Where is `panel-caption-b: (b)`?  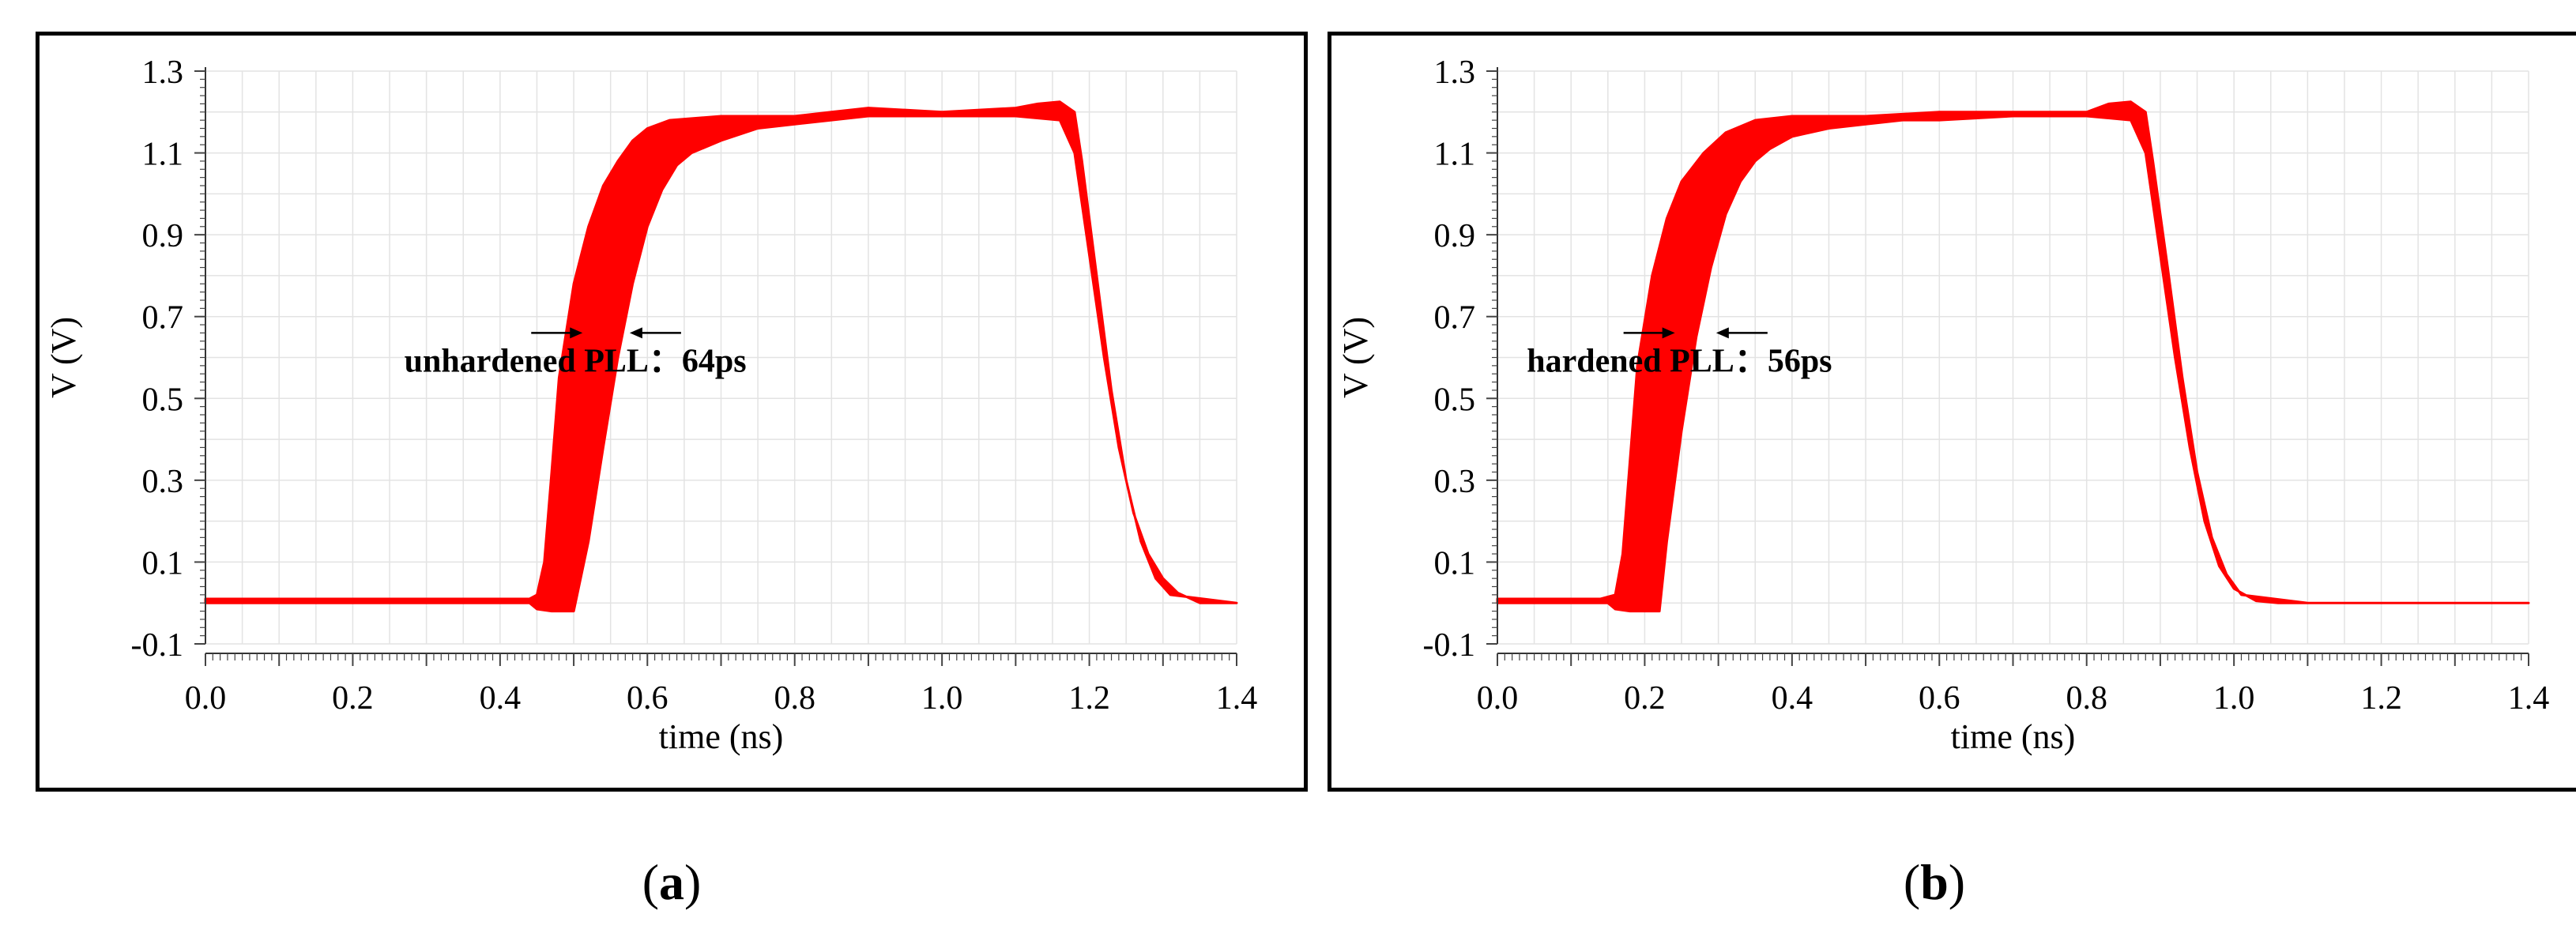 panel-caption-b: (b) is located at coordinates (1934, 882).